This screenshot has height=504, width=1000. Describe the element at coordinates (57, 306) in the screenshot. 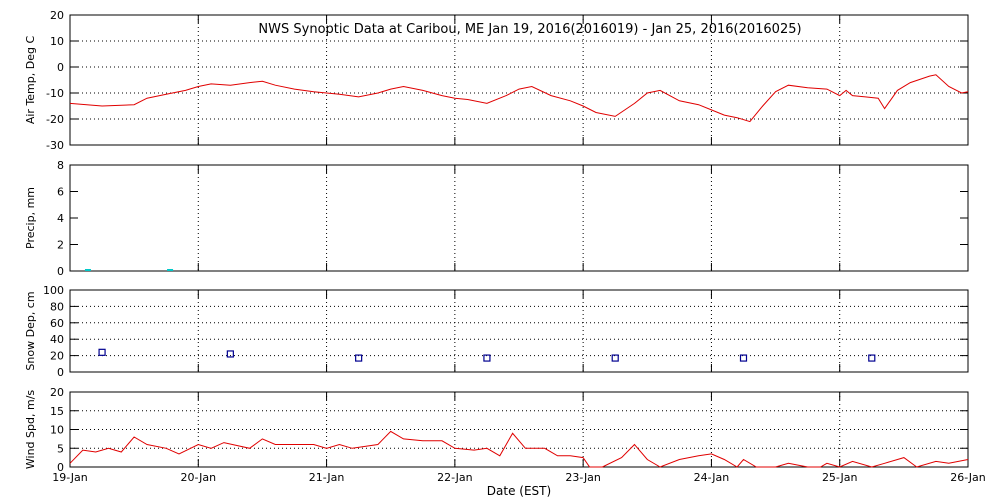

I see `y-tick-label: 80` at that location.